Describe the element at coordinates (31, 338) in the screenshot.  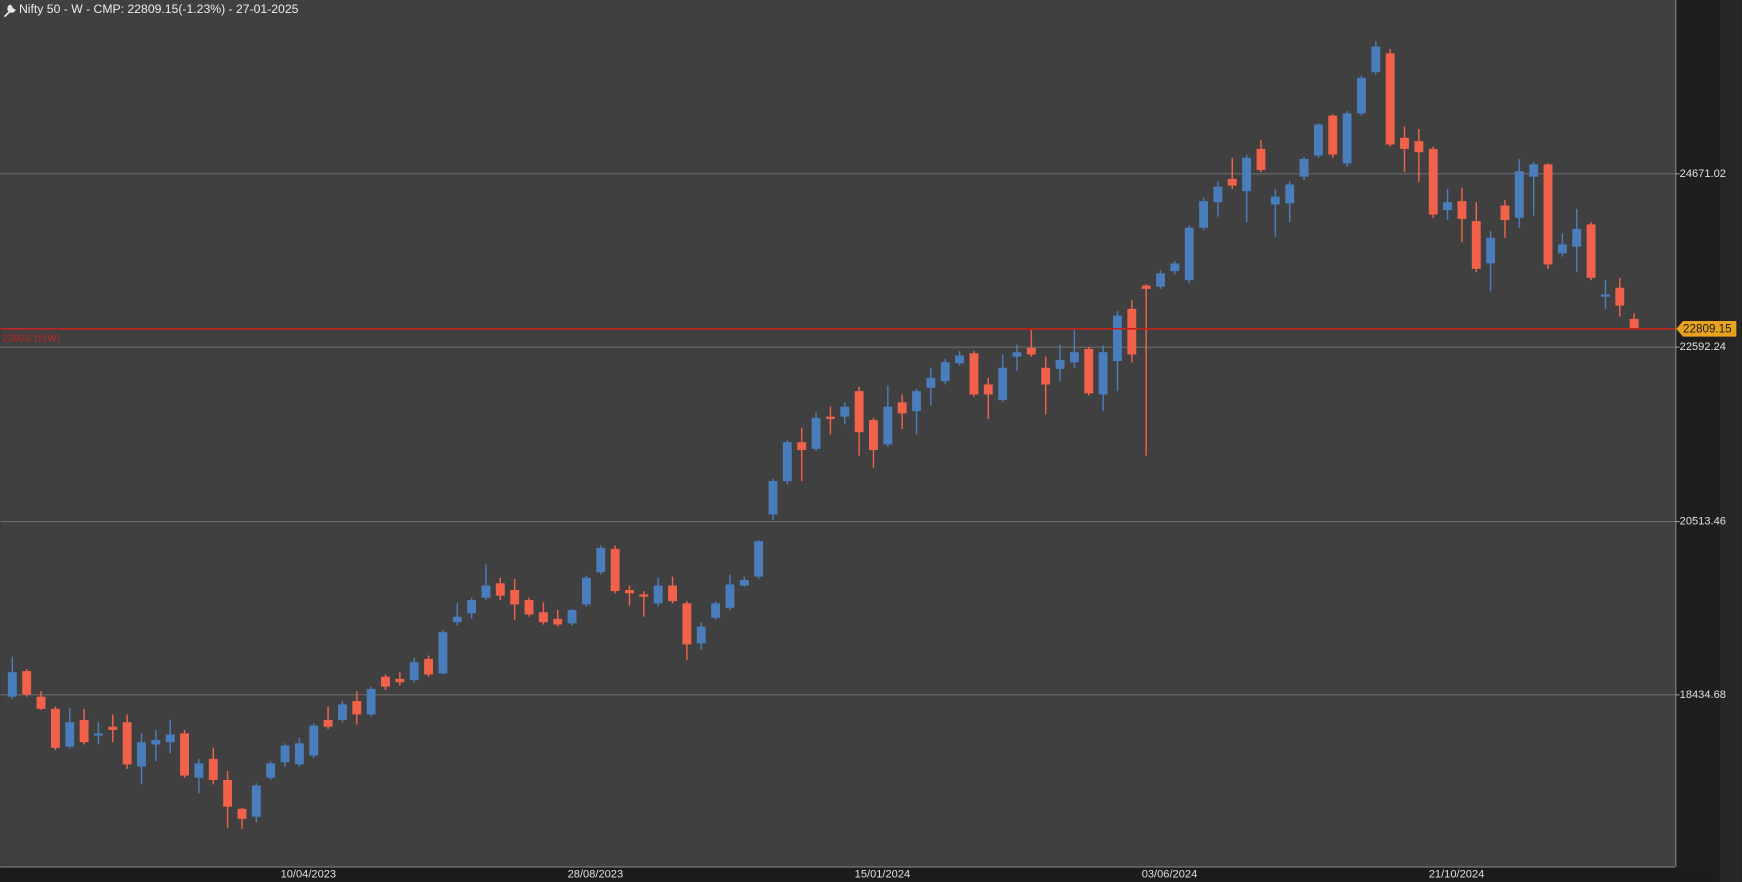
I see `cmp-line-label: 22809.15(W)` at that location.